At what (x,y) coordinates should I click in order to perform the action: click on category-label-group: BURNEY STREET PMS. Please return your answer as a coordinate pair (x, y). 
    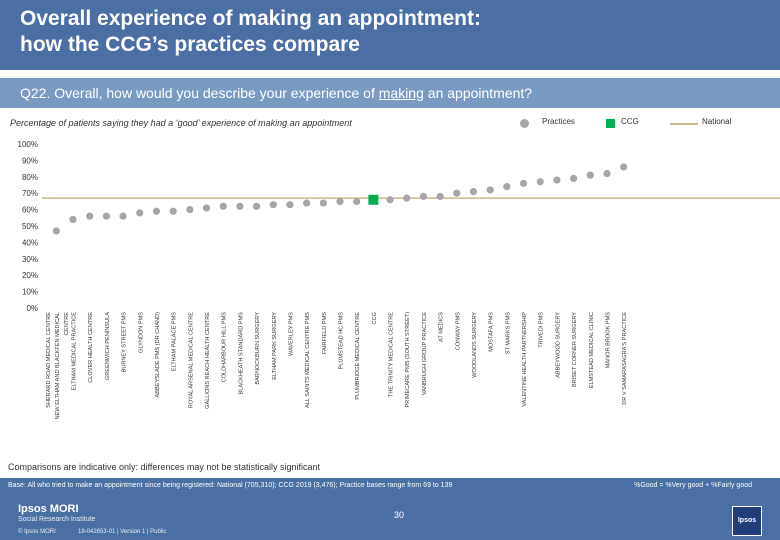
    Looking at the image, I should click on (125, 342).